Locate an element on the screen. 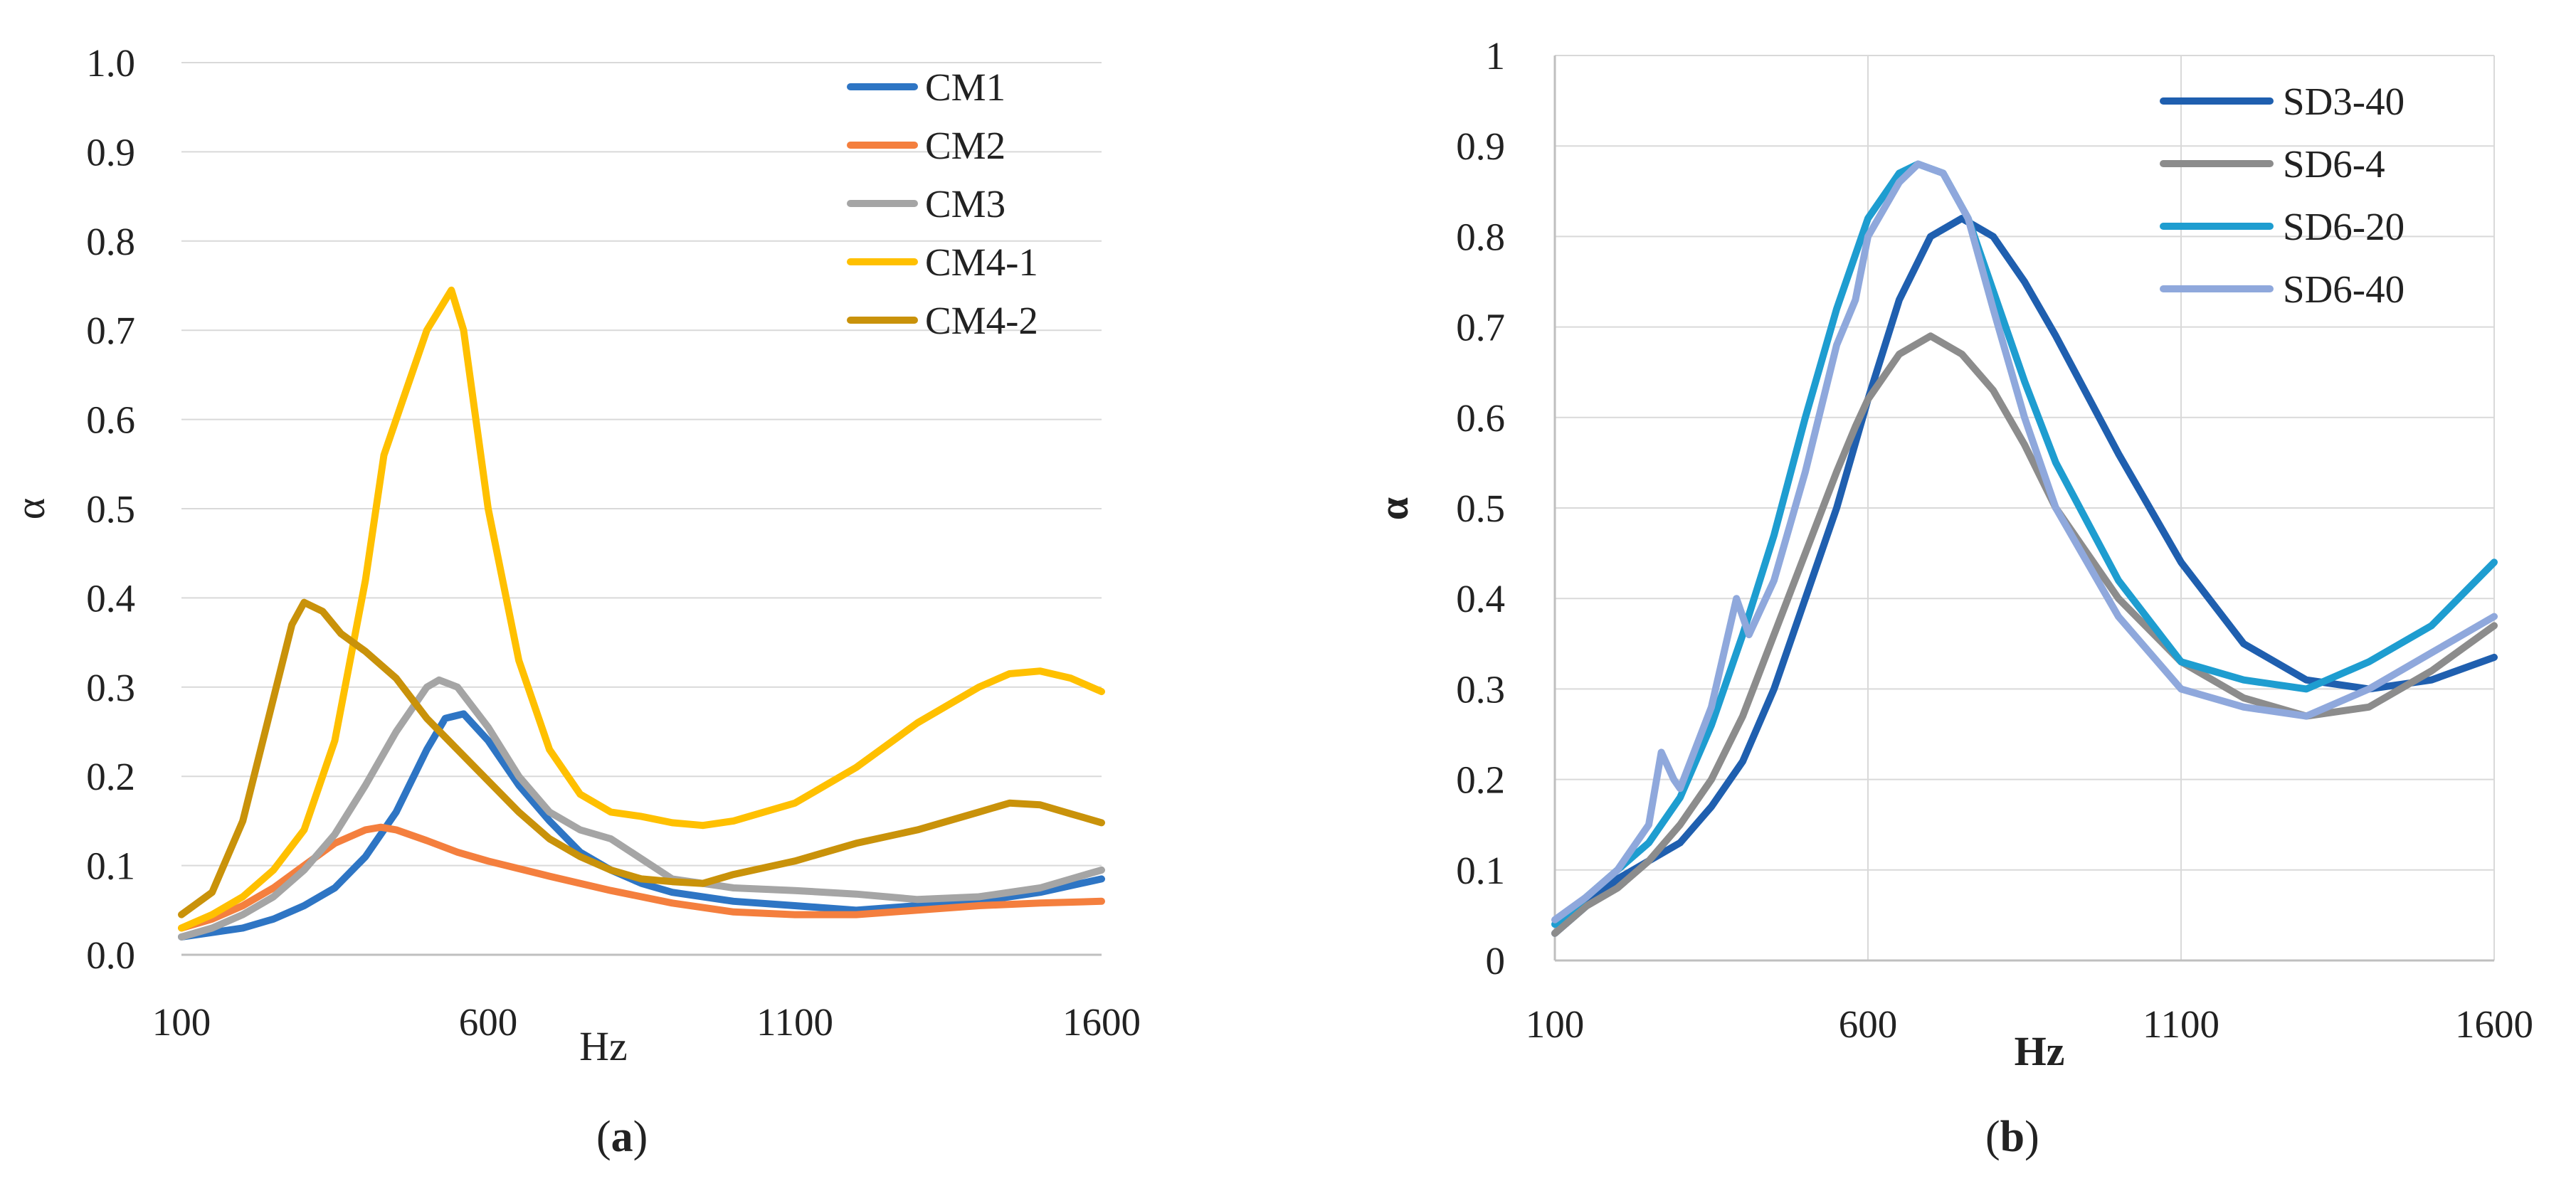 This screenshot has height=1186, width=2576. y-tick-label: 1 is located at coordinates (1496, 56).